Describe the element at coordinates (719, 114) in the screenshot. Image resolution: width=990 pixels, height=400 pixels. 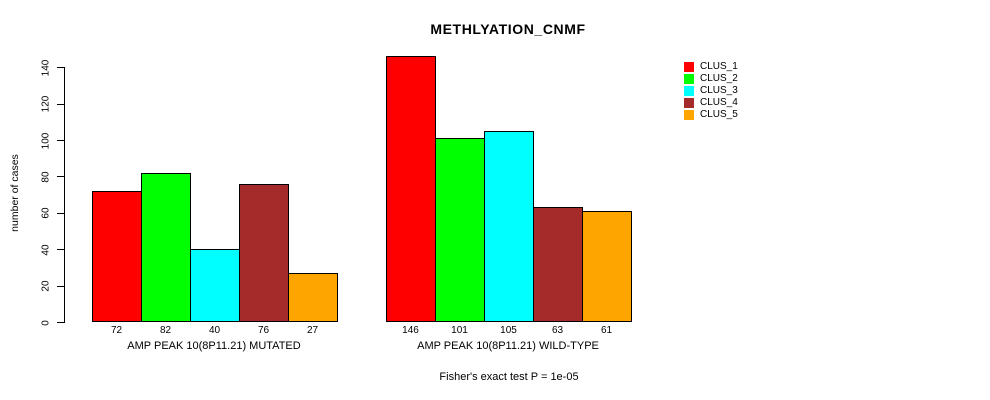
I see `legend-label: CLUS_5` at that location.